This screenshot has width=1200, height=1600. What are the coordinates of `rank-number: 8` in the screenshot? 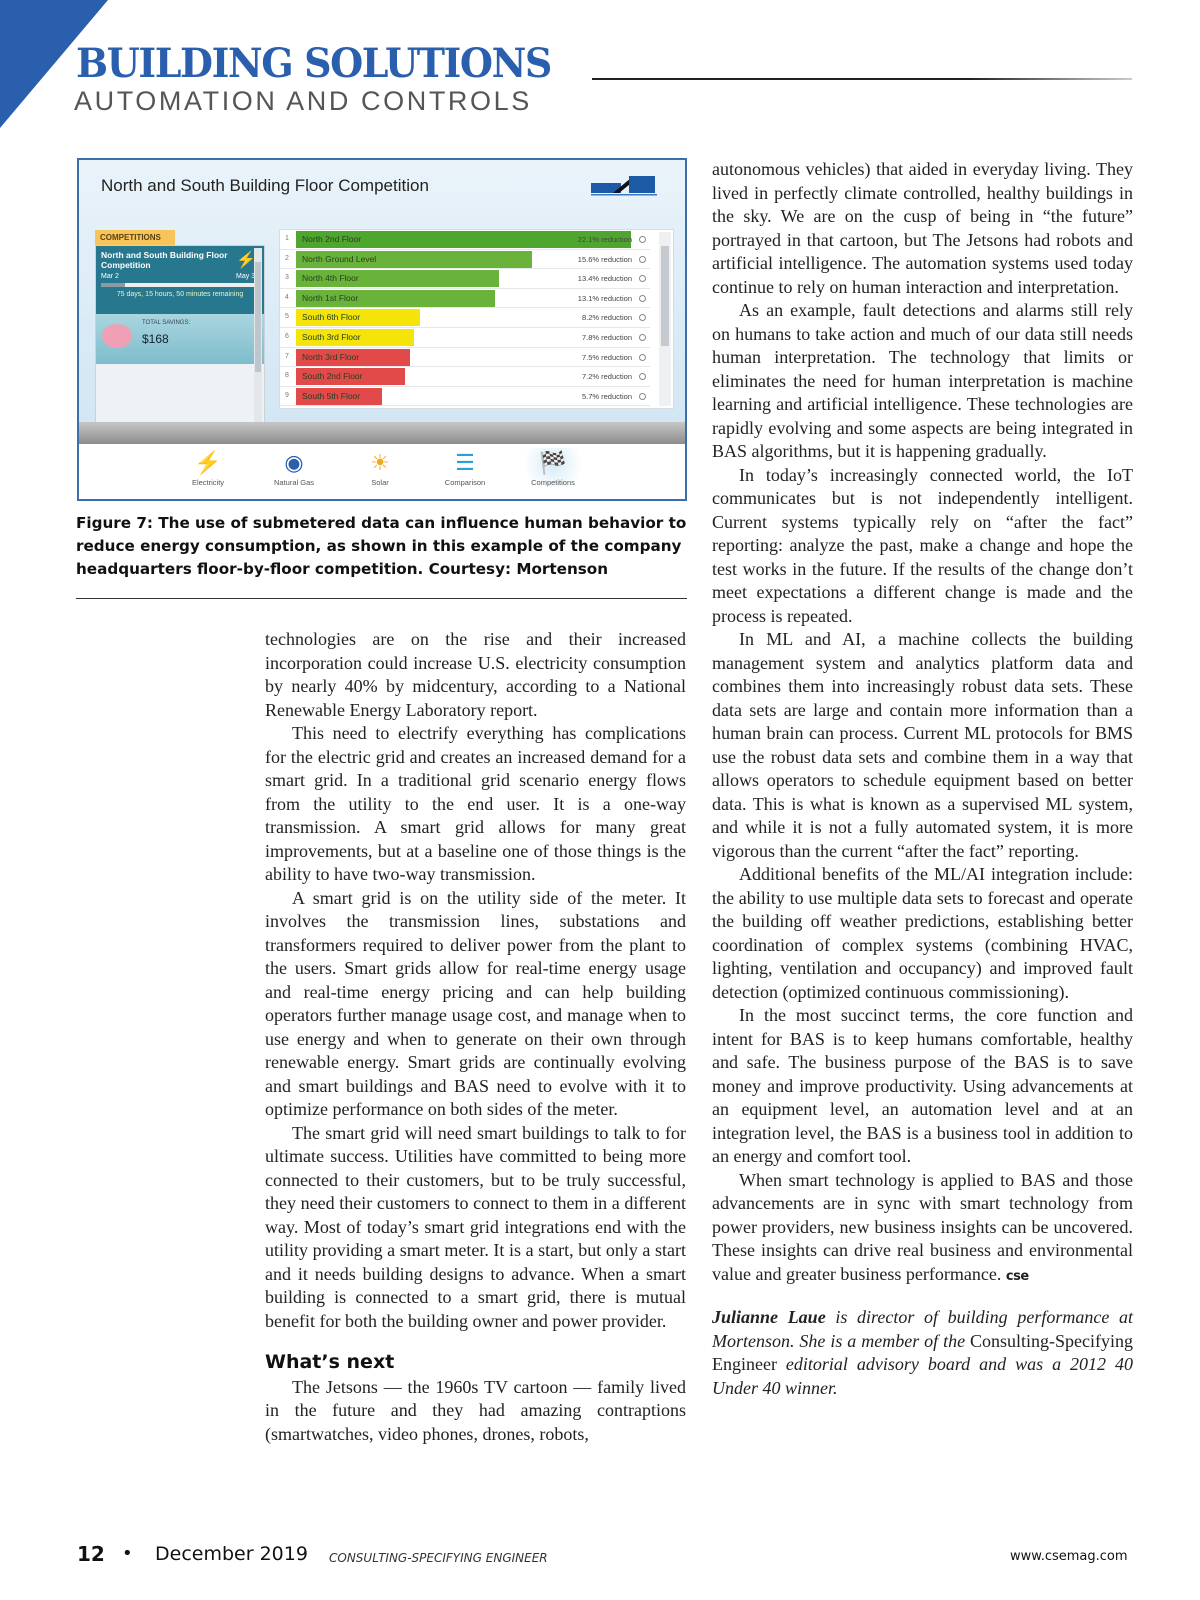 It's located at (287, 376).